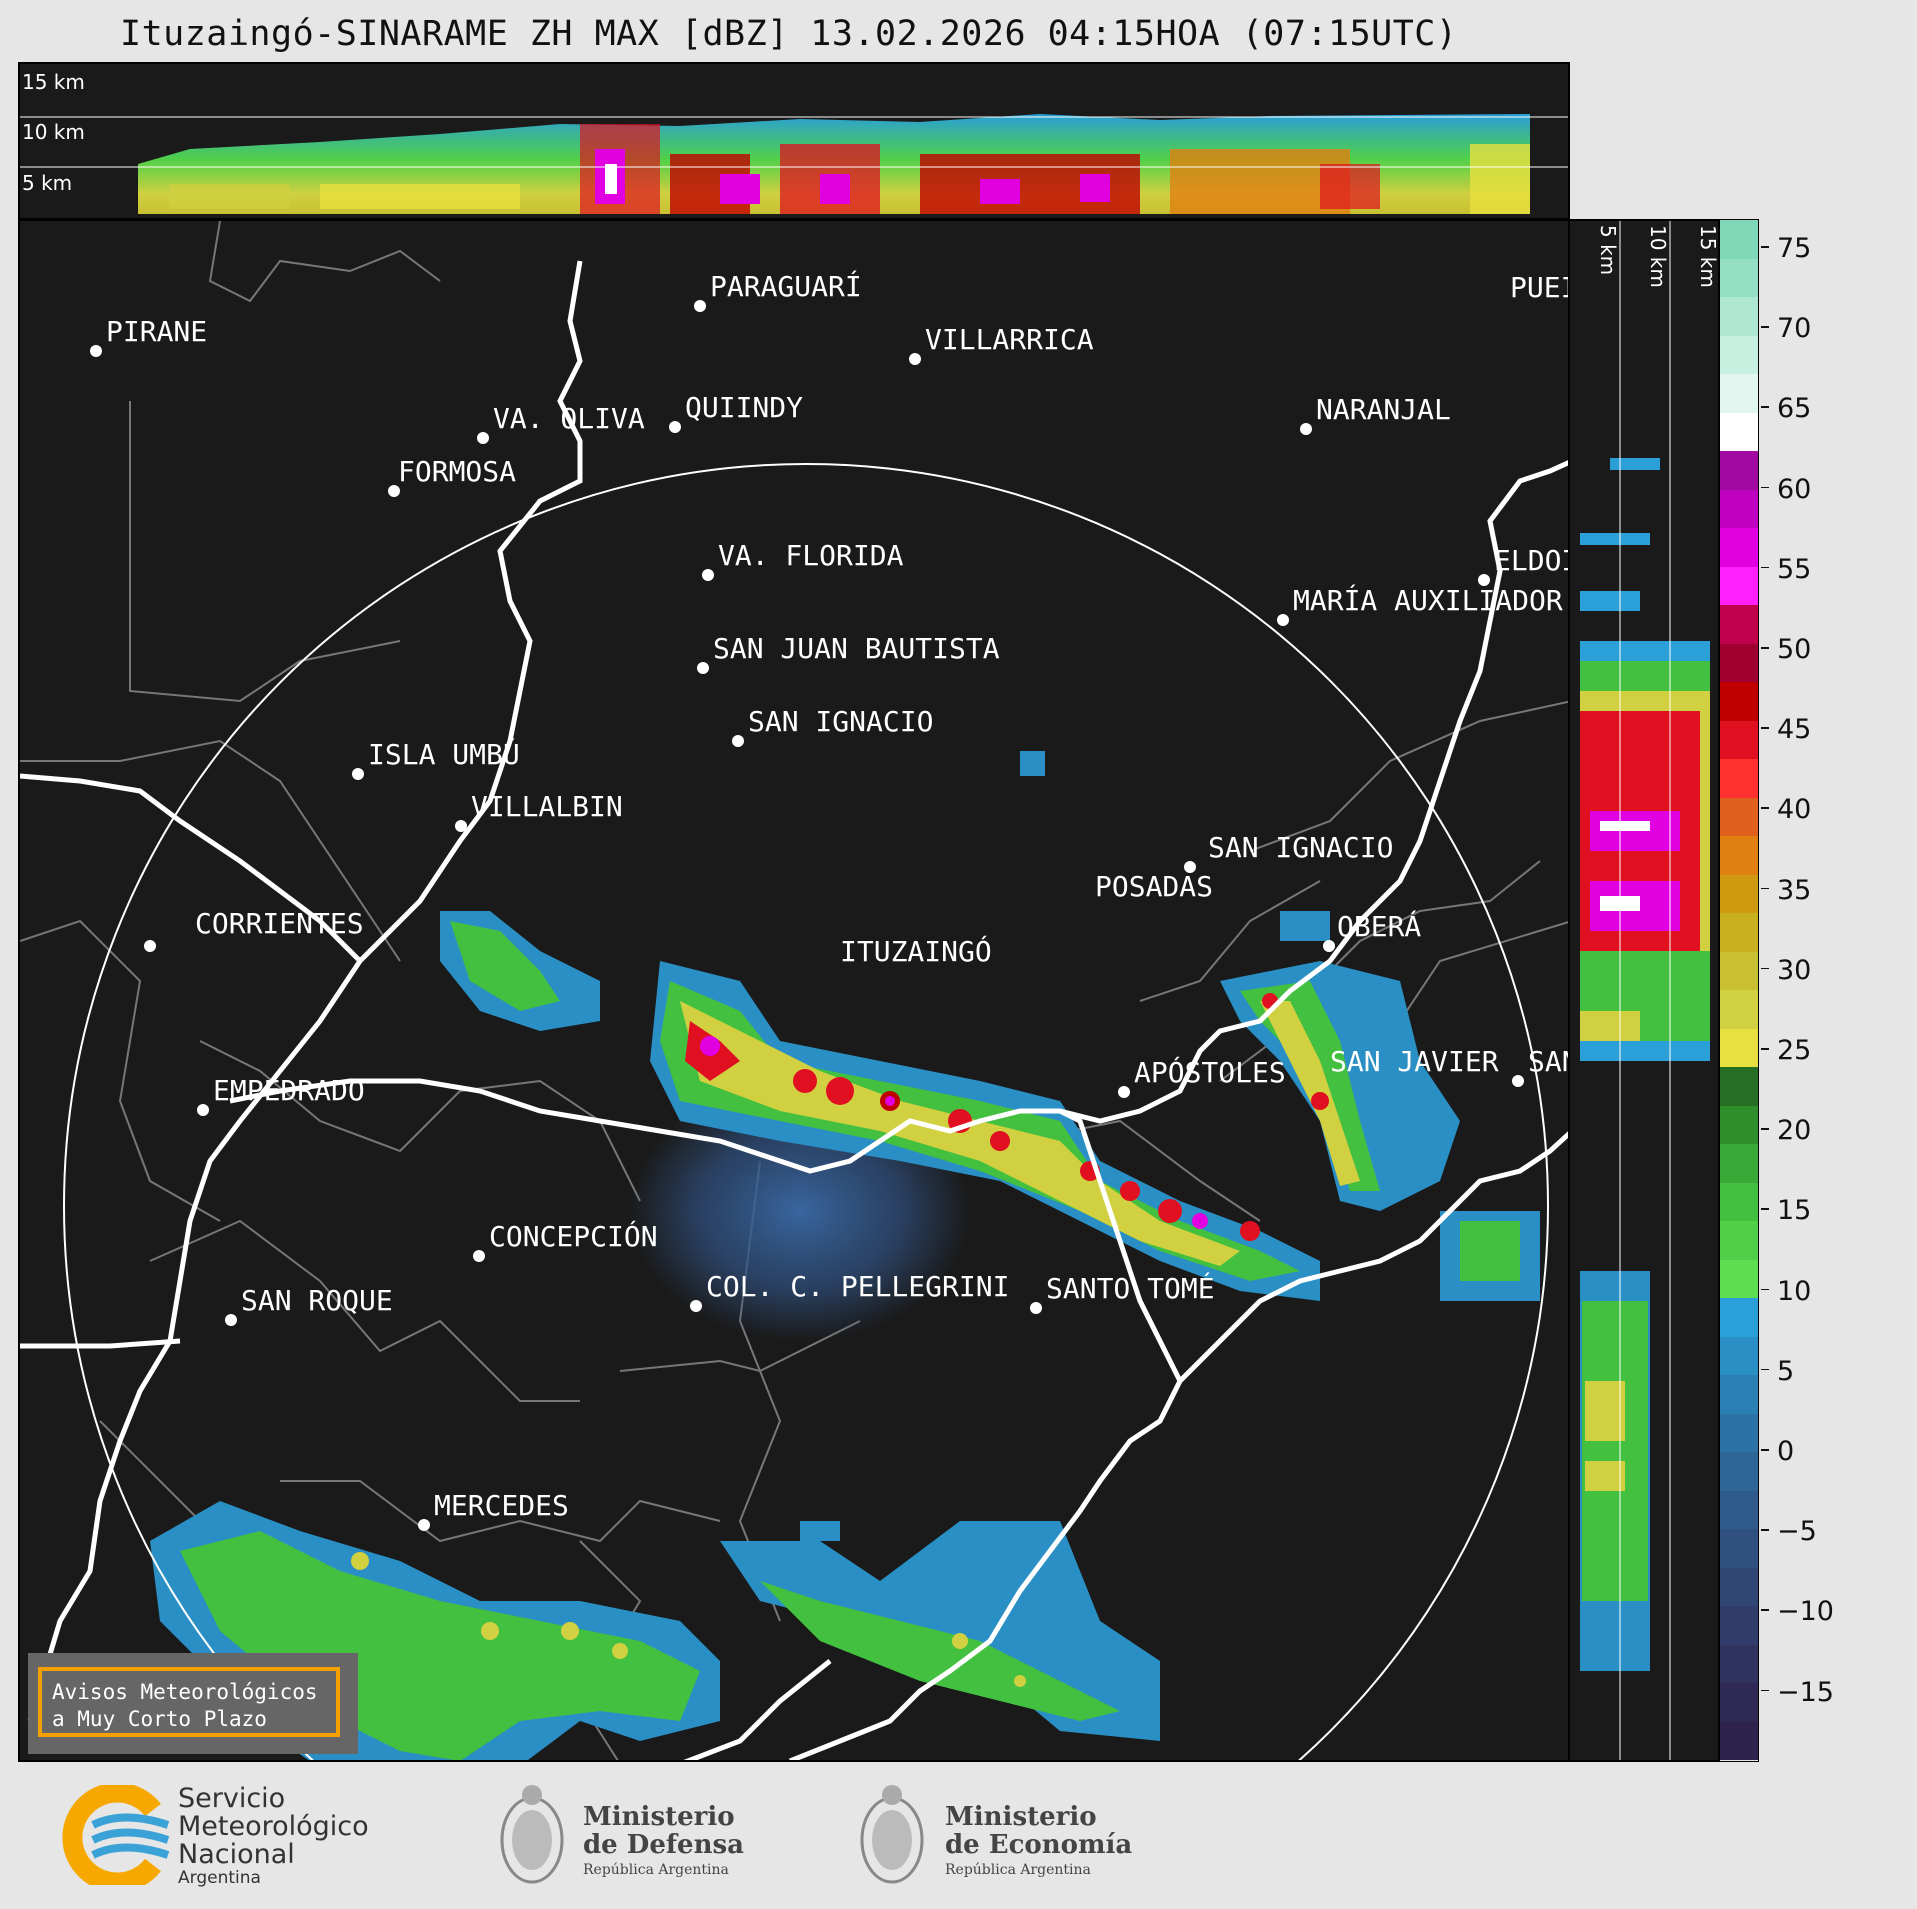 The image size is (1917, 1909). I want to click on city-label: COL. C. PELLEGRINI, so click(857, 1286).